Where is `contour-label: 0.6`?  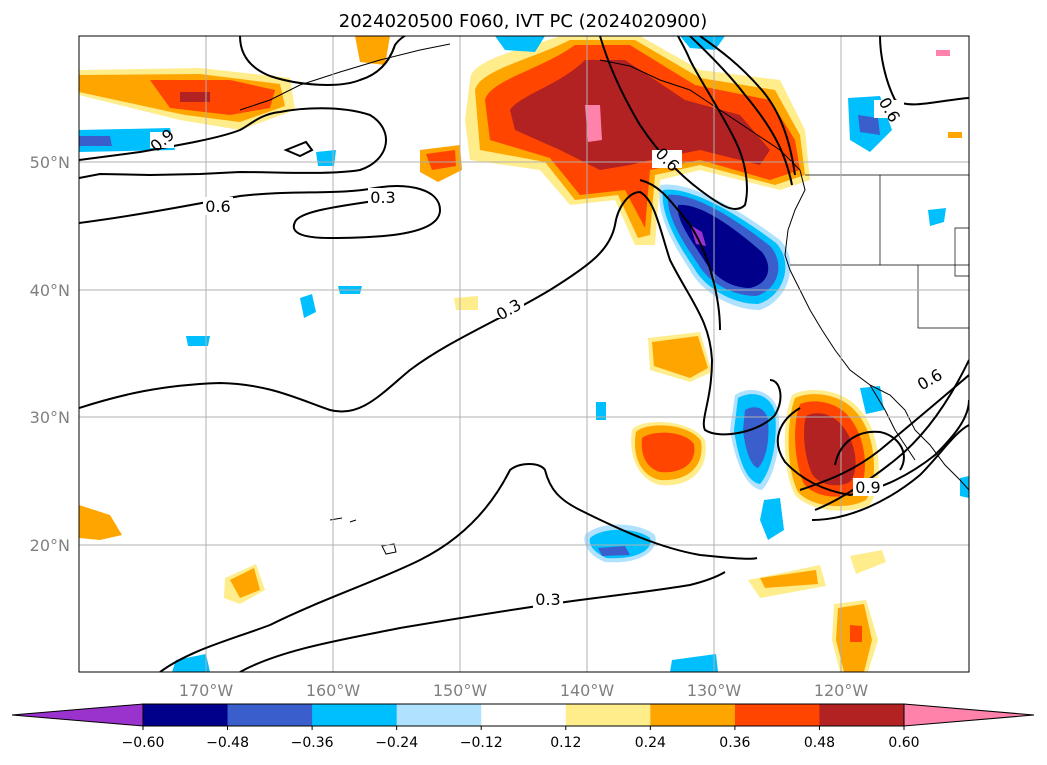 contour-label: 0.6 is located at coordinates (217, 206).